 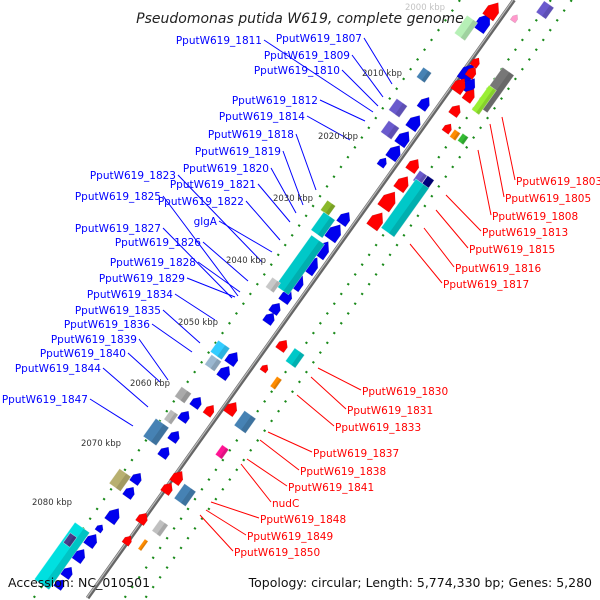 What do you see at coordinates (378, 428) in the screenshot?
I see `reverse-gene-label: PputW619_1833` at bounding box center [378, 428].